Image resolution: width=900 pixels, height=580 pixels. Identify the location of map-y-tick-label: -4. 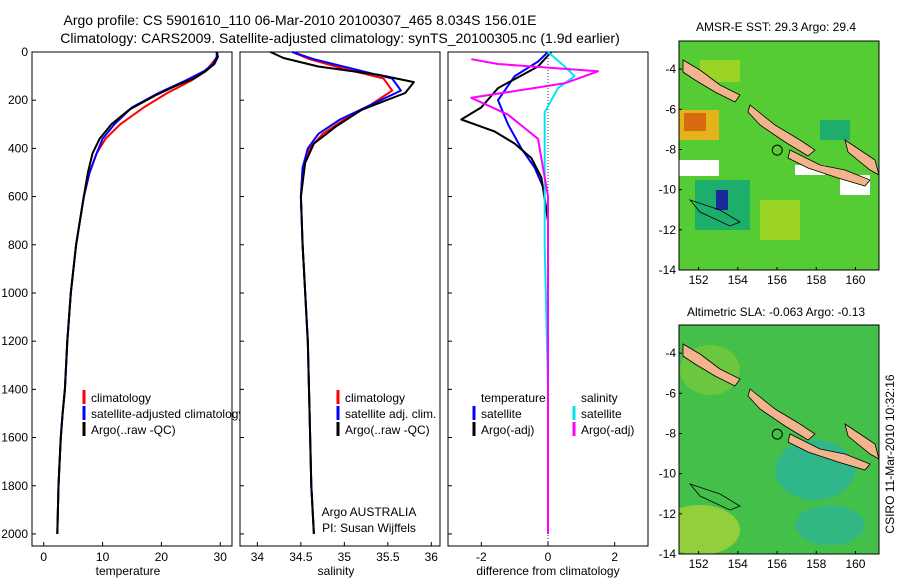
(670, 353).